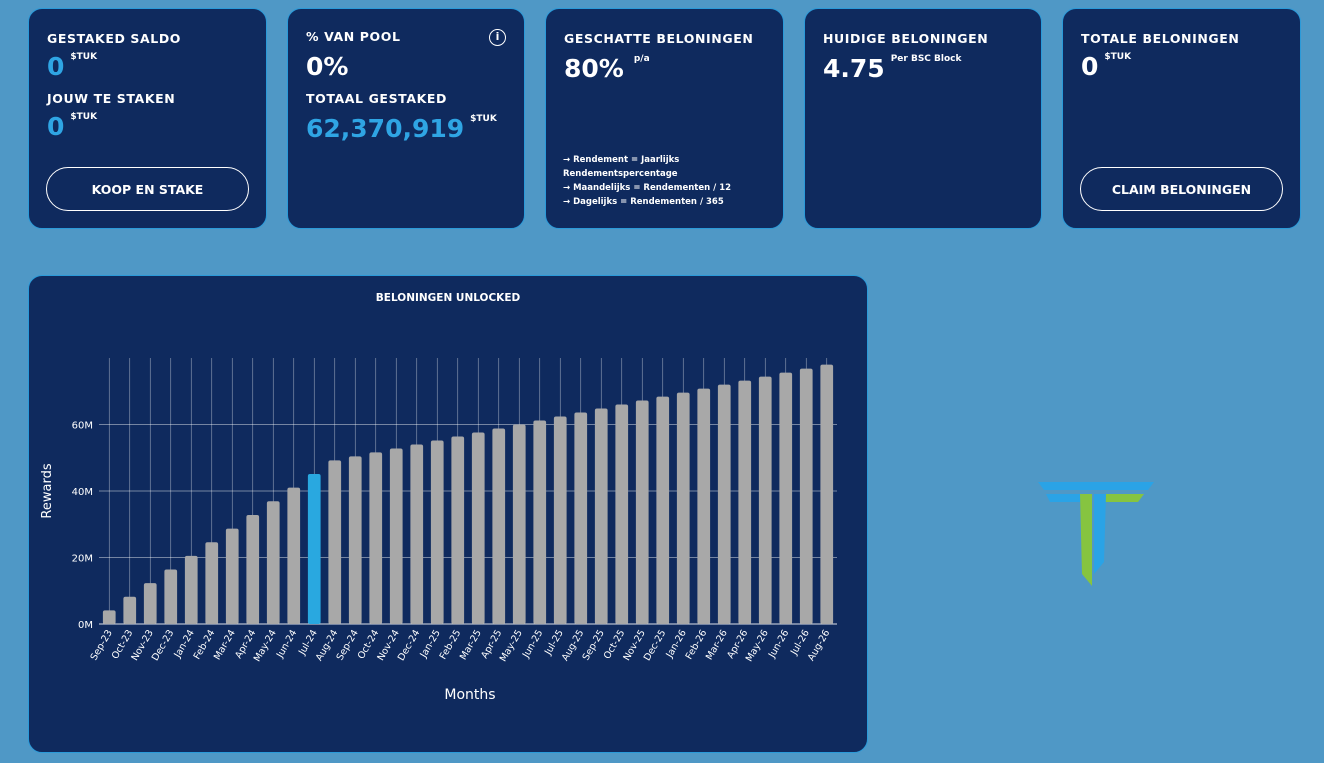 The height and width of the screenshot is (763, 1324). I want to click on total-rewards-card: TOTALE BELONINGEN 0 $TUK CLAIM BELONINGEN, so click(1181, 118).